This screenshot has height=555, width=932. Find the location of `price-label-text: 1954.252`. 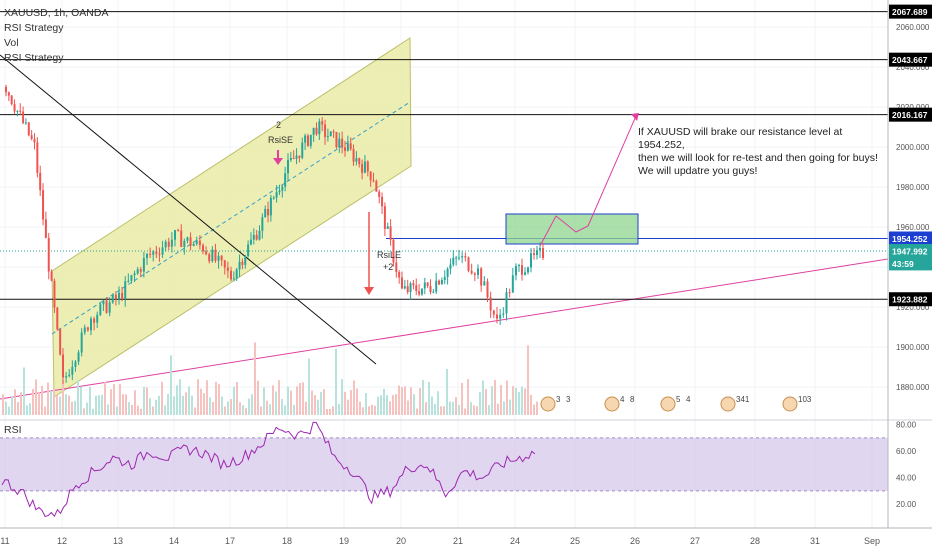

price-label-text: 1954.252 is located at coordinates (910, 239).